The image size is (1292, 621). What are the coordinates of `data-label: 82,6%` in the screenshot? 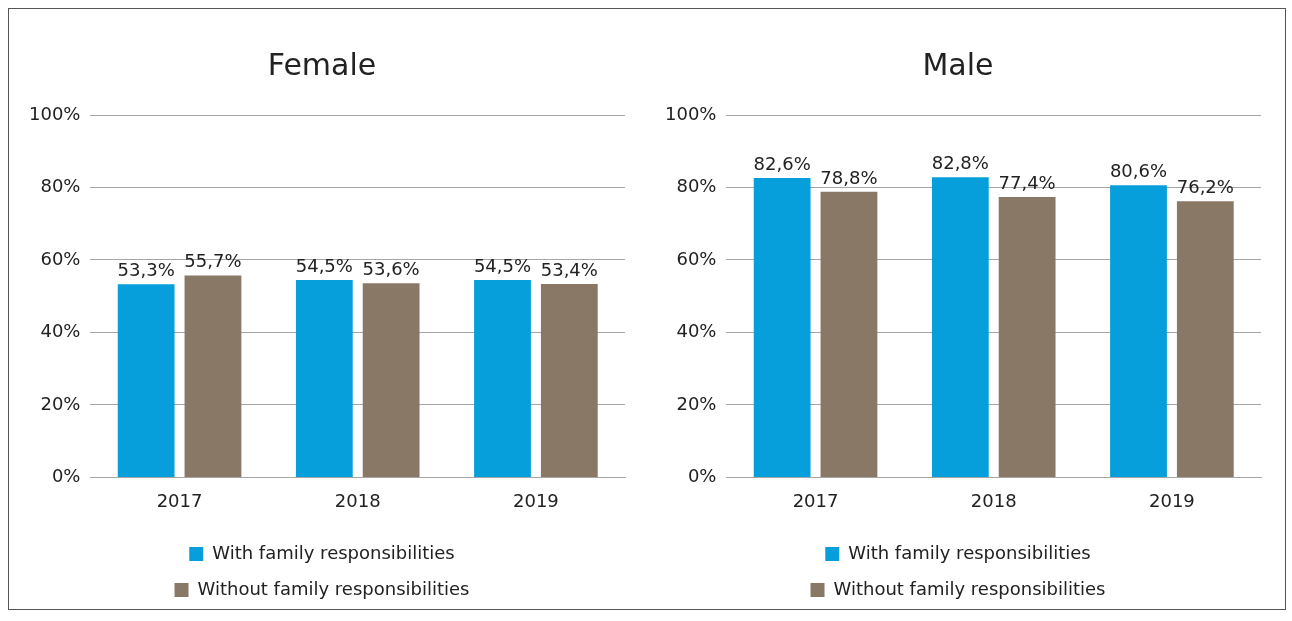 It's located at (782, 163).